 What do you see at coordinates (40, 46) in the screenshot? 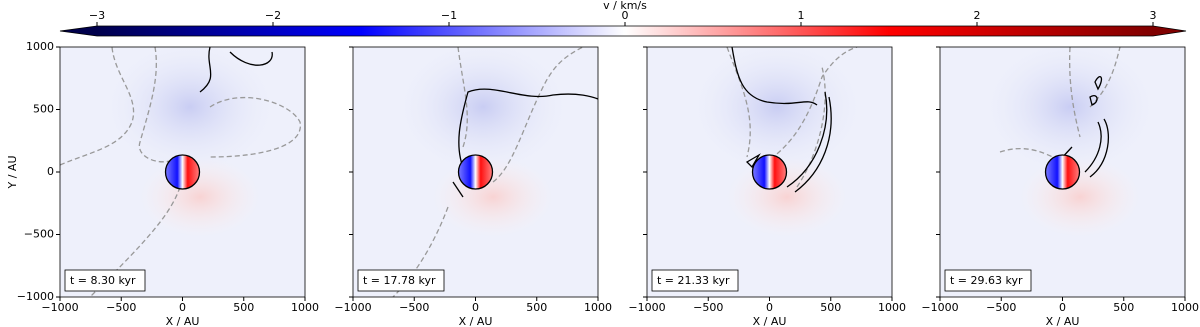
I see `y-tick-label: 1000` at bounding box center [40, 46].